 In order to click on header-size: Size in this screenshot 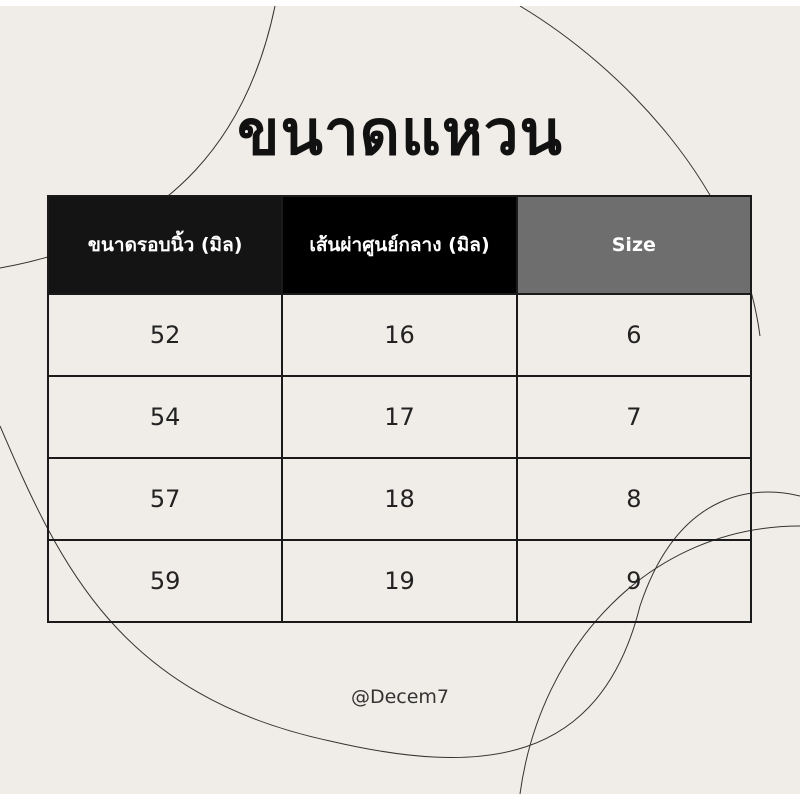, I will do `click(634, 245)`.